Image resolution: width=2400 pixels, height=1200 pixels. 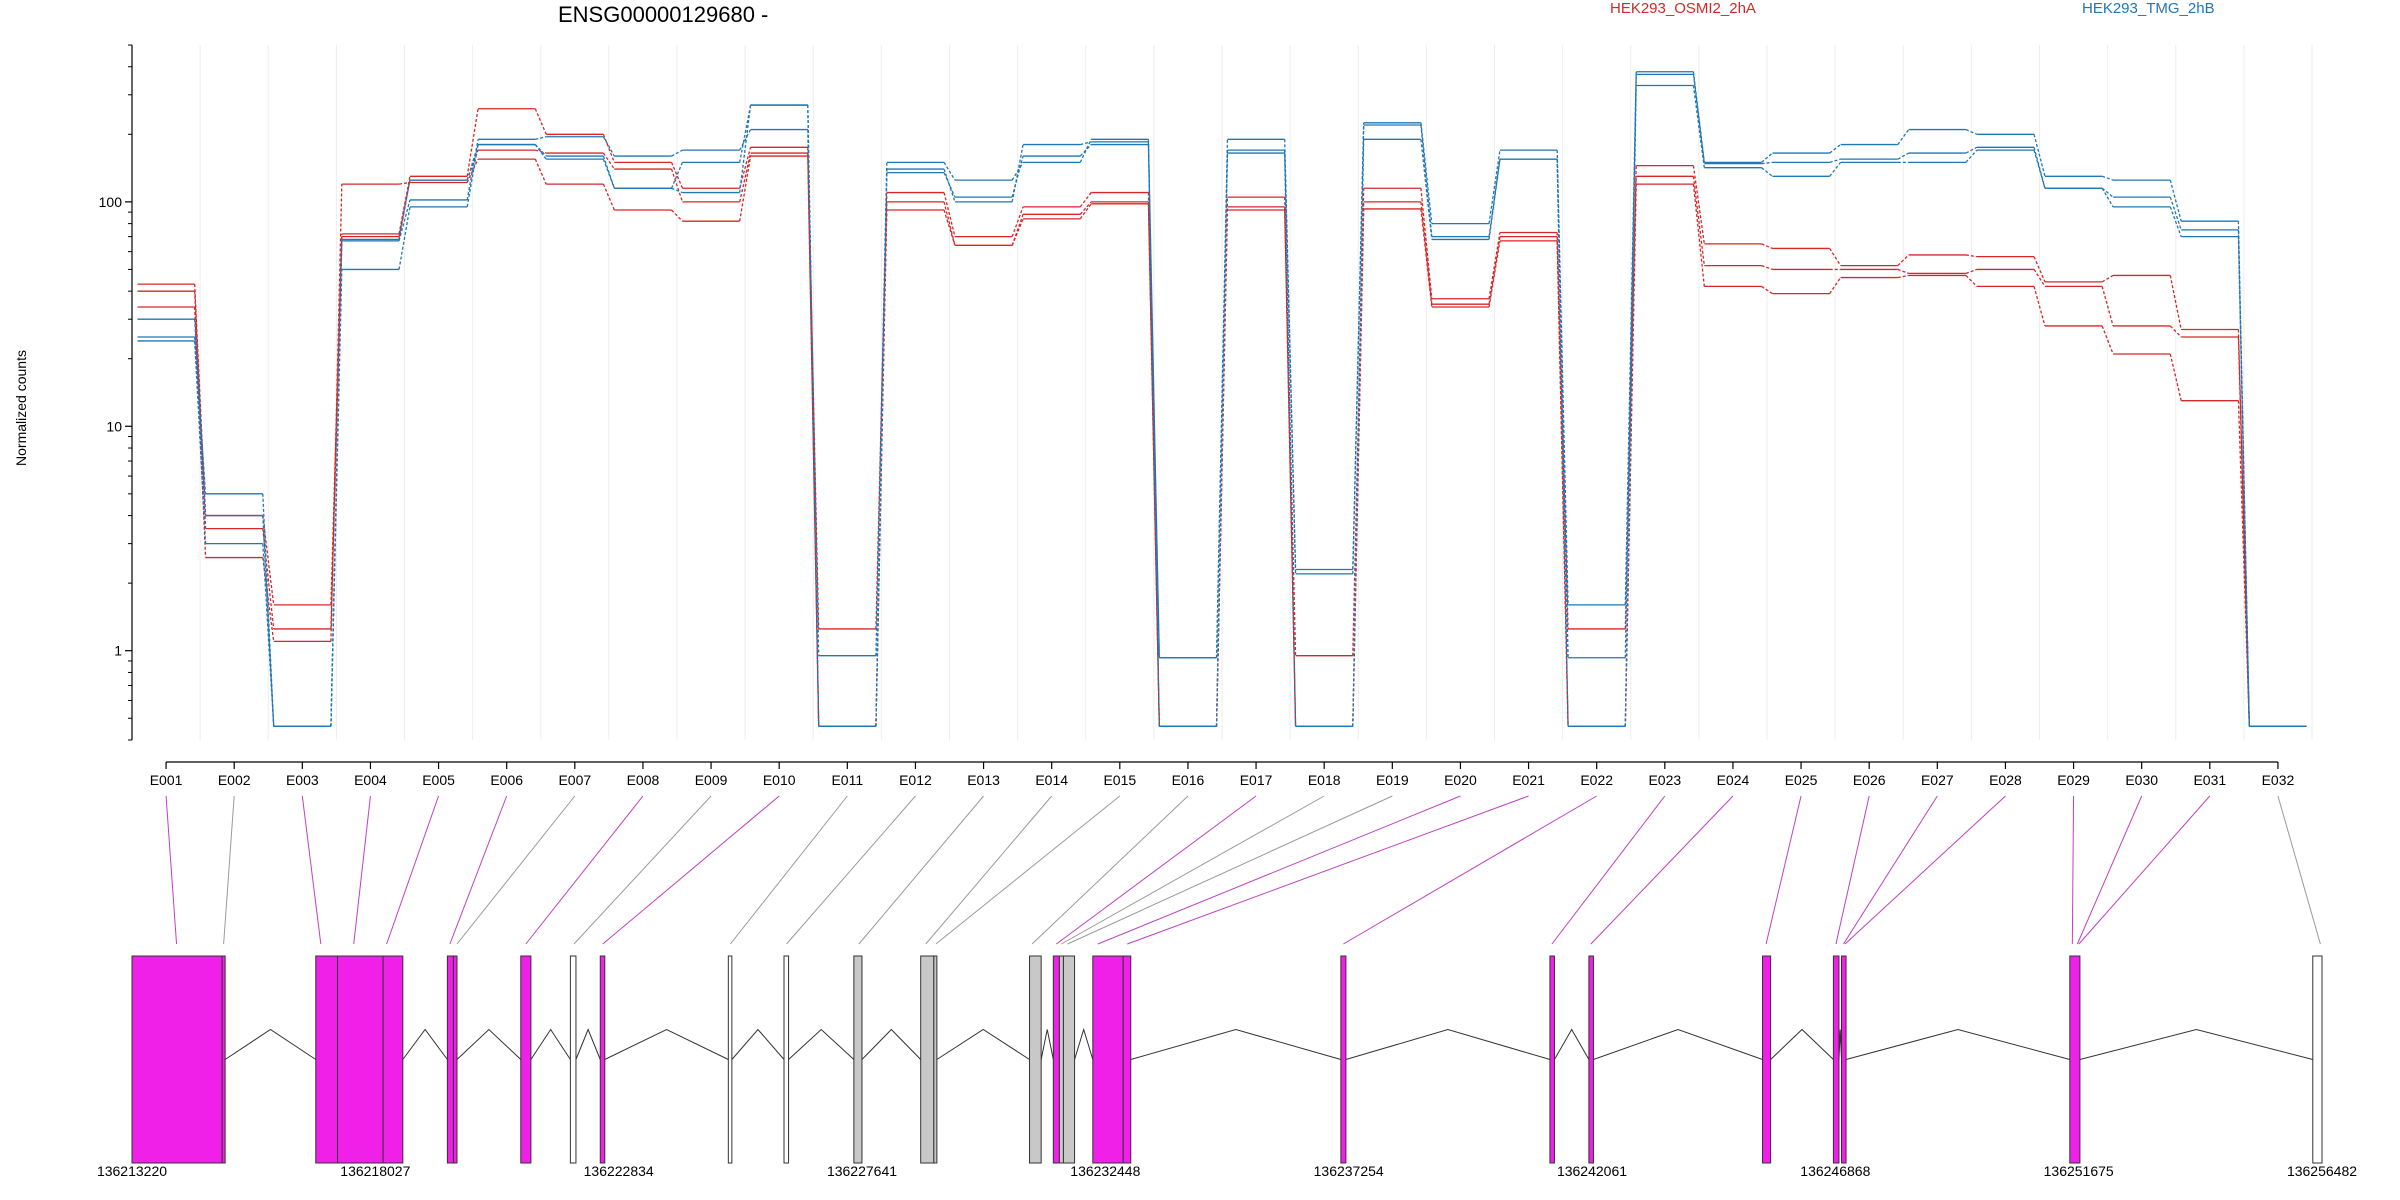 I want to click on series-2-step-E014, so click(x=1085, y=211).